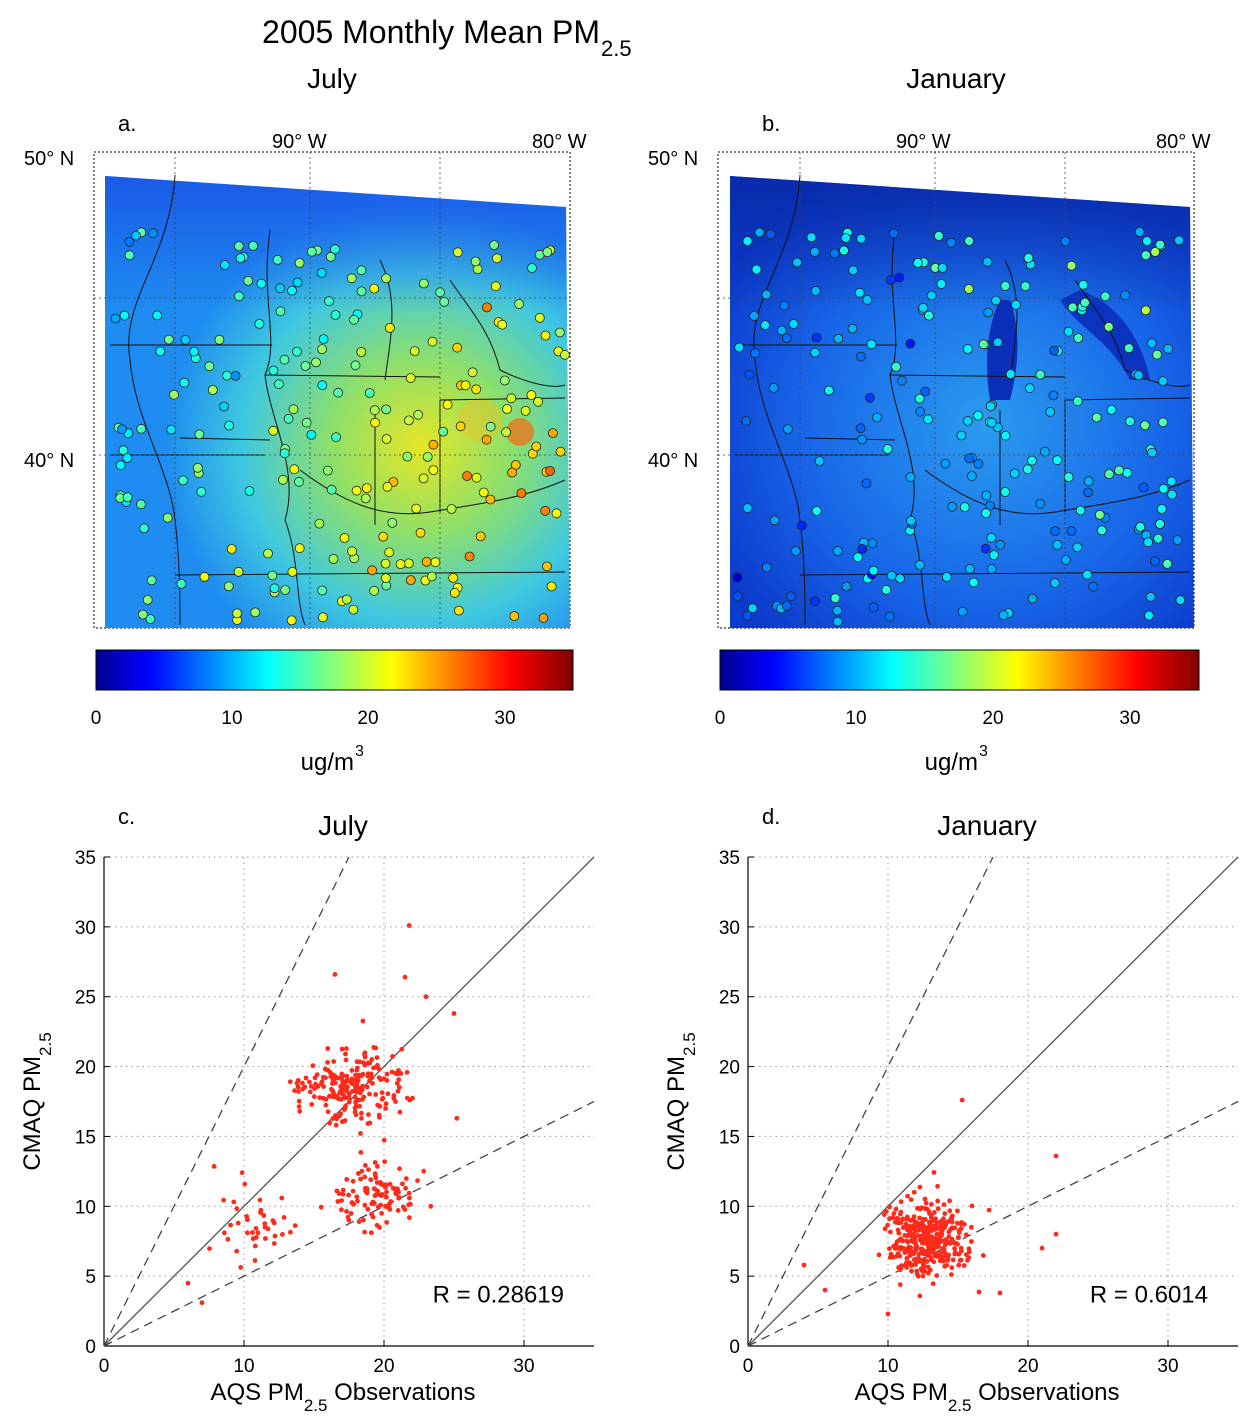 The width and height of the screenshot is (1244, 1420). Describe the element at coordinates (90, 1347) in the screenshot. I see `y-tick-label: 0` at that location.